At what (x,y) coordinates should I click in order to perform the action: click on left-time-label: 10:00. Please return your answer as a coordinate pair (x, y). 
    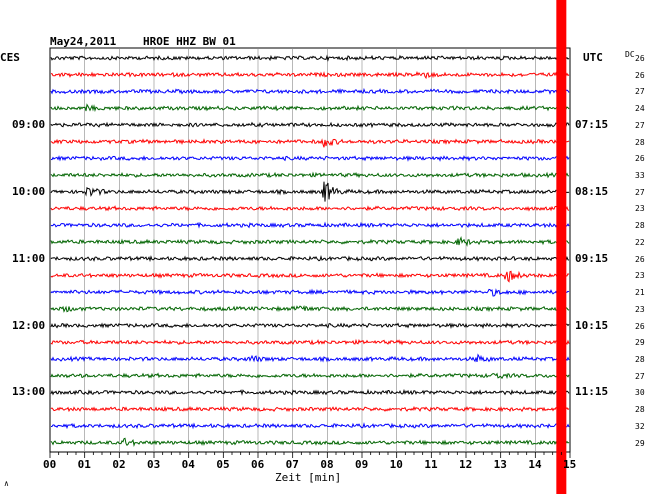
    Looking at the image, I should click on (29, 191).